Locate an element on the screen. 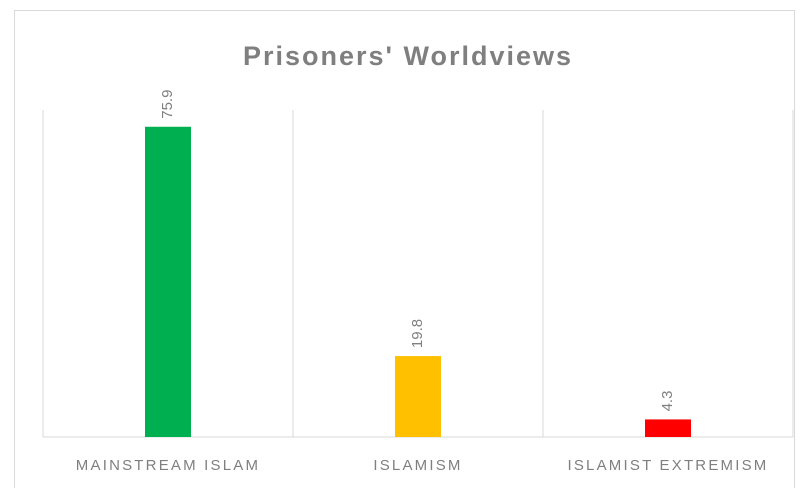 This screenshot has height=488, width=809. value-label: 19.8 is located at coordinates (417, 333).